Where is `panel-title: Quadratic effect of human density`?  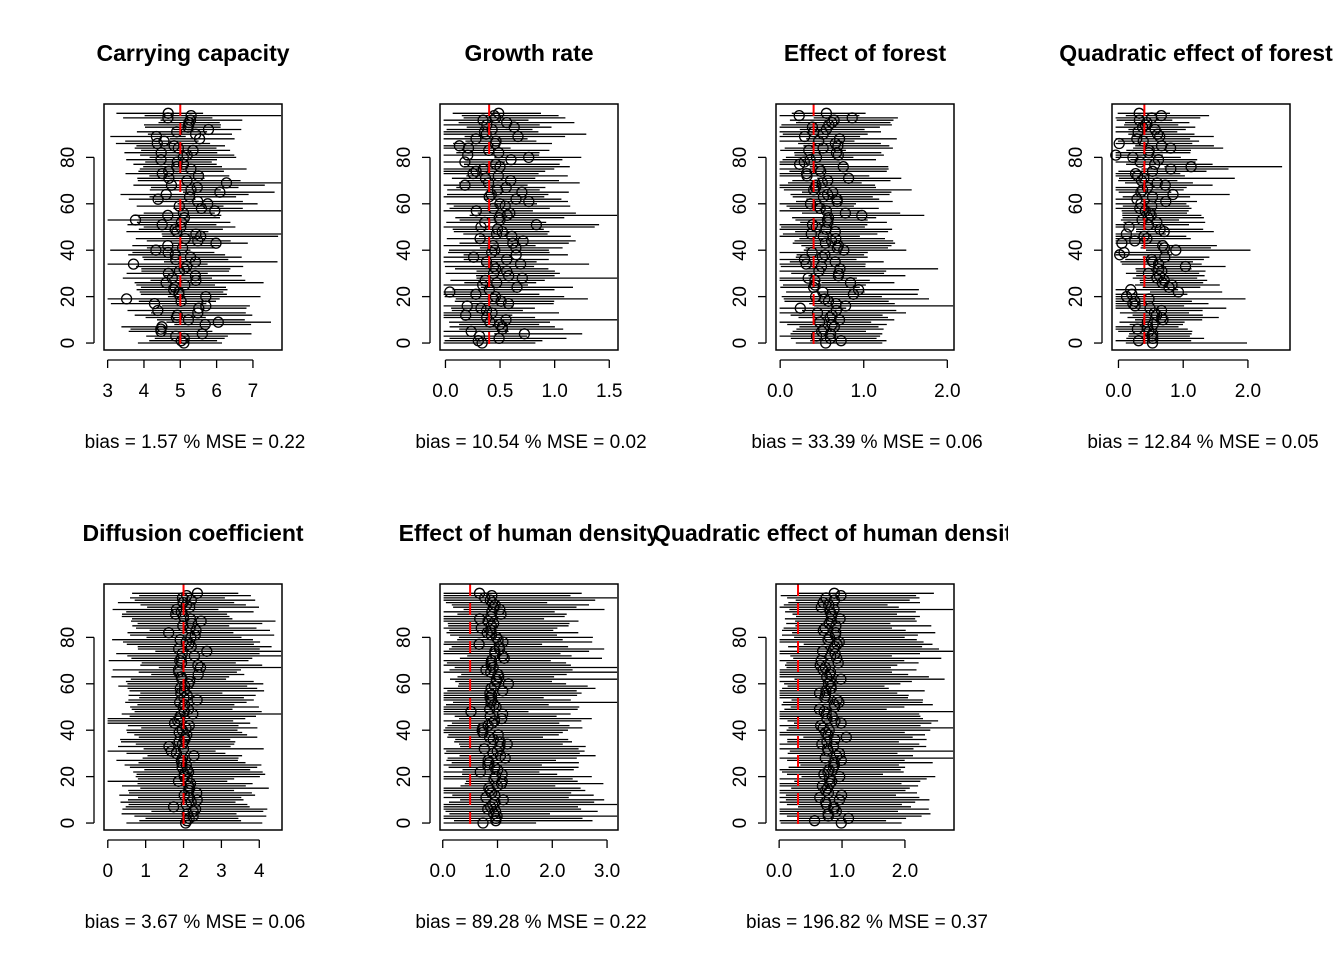
panel-title: Quadratic effect of human density is located at coordinates (839, 533).